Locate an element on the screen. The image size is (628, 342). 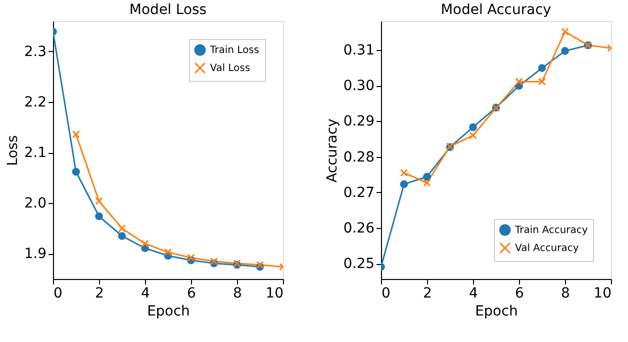
y-tick-label: 0.30 is located at coordinates (358, 86).